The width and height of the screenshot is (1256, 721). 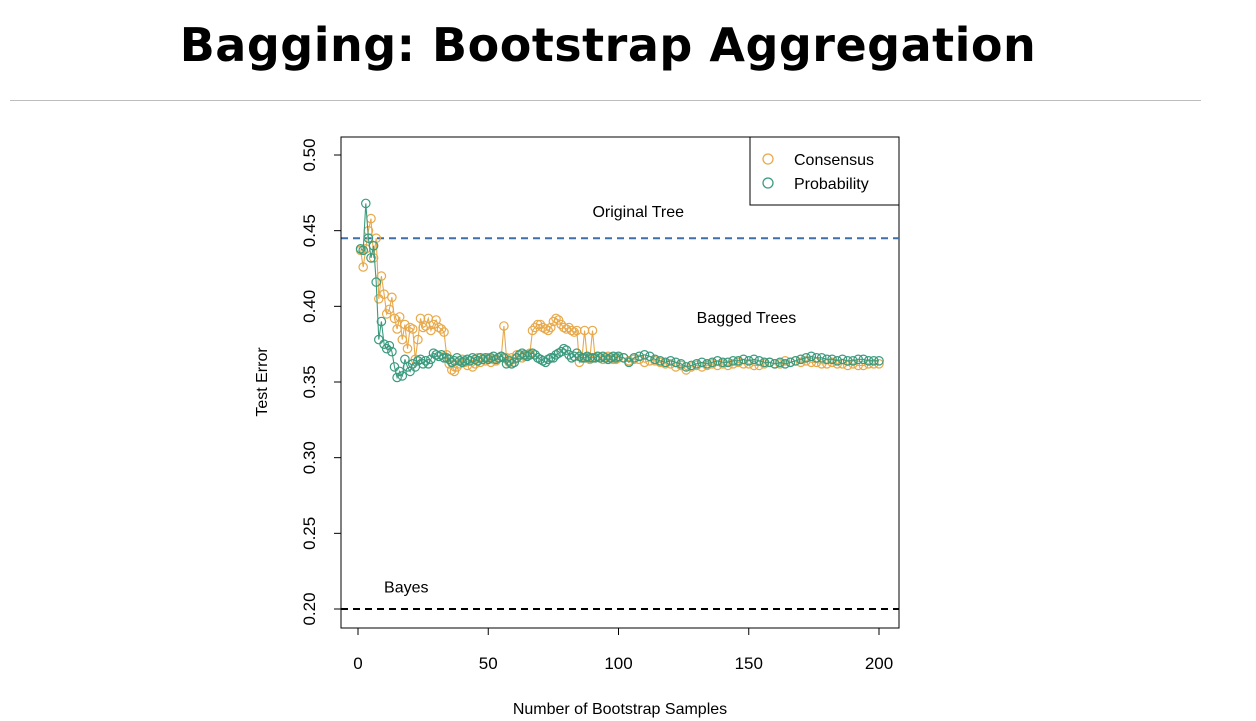 I want to click on x-tick-label: 200, so click(x=879, y=663).